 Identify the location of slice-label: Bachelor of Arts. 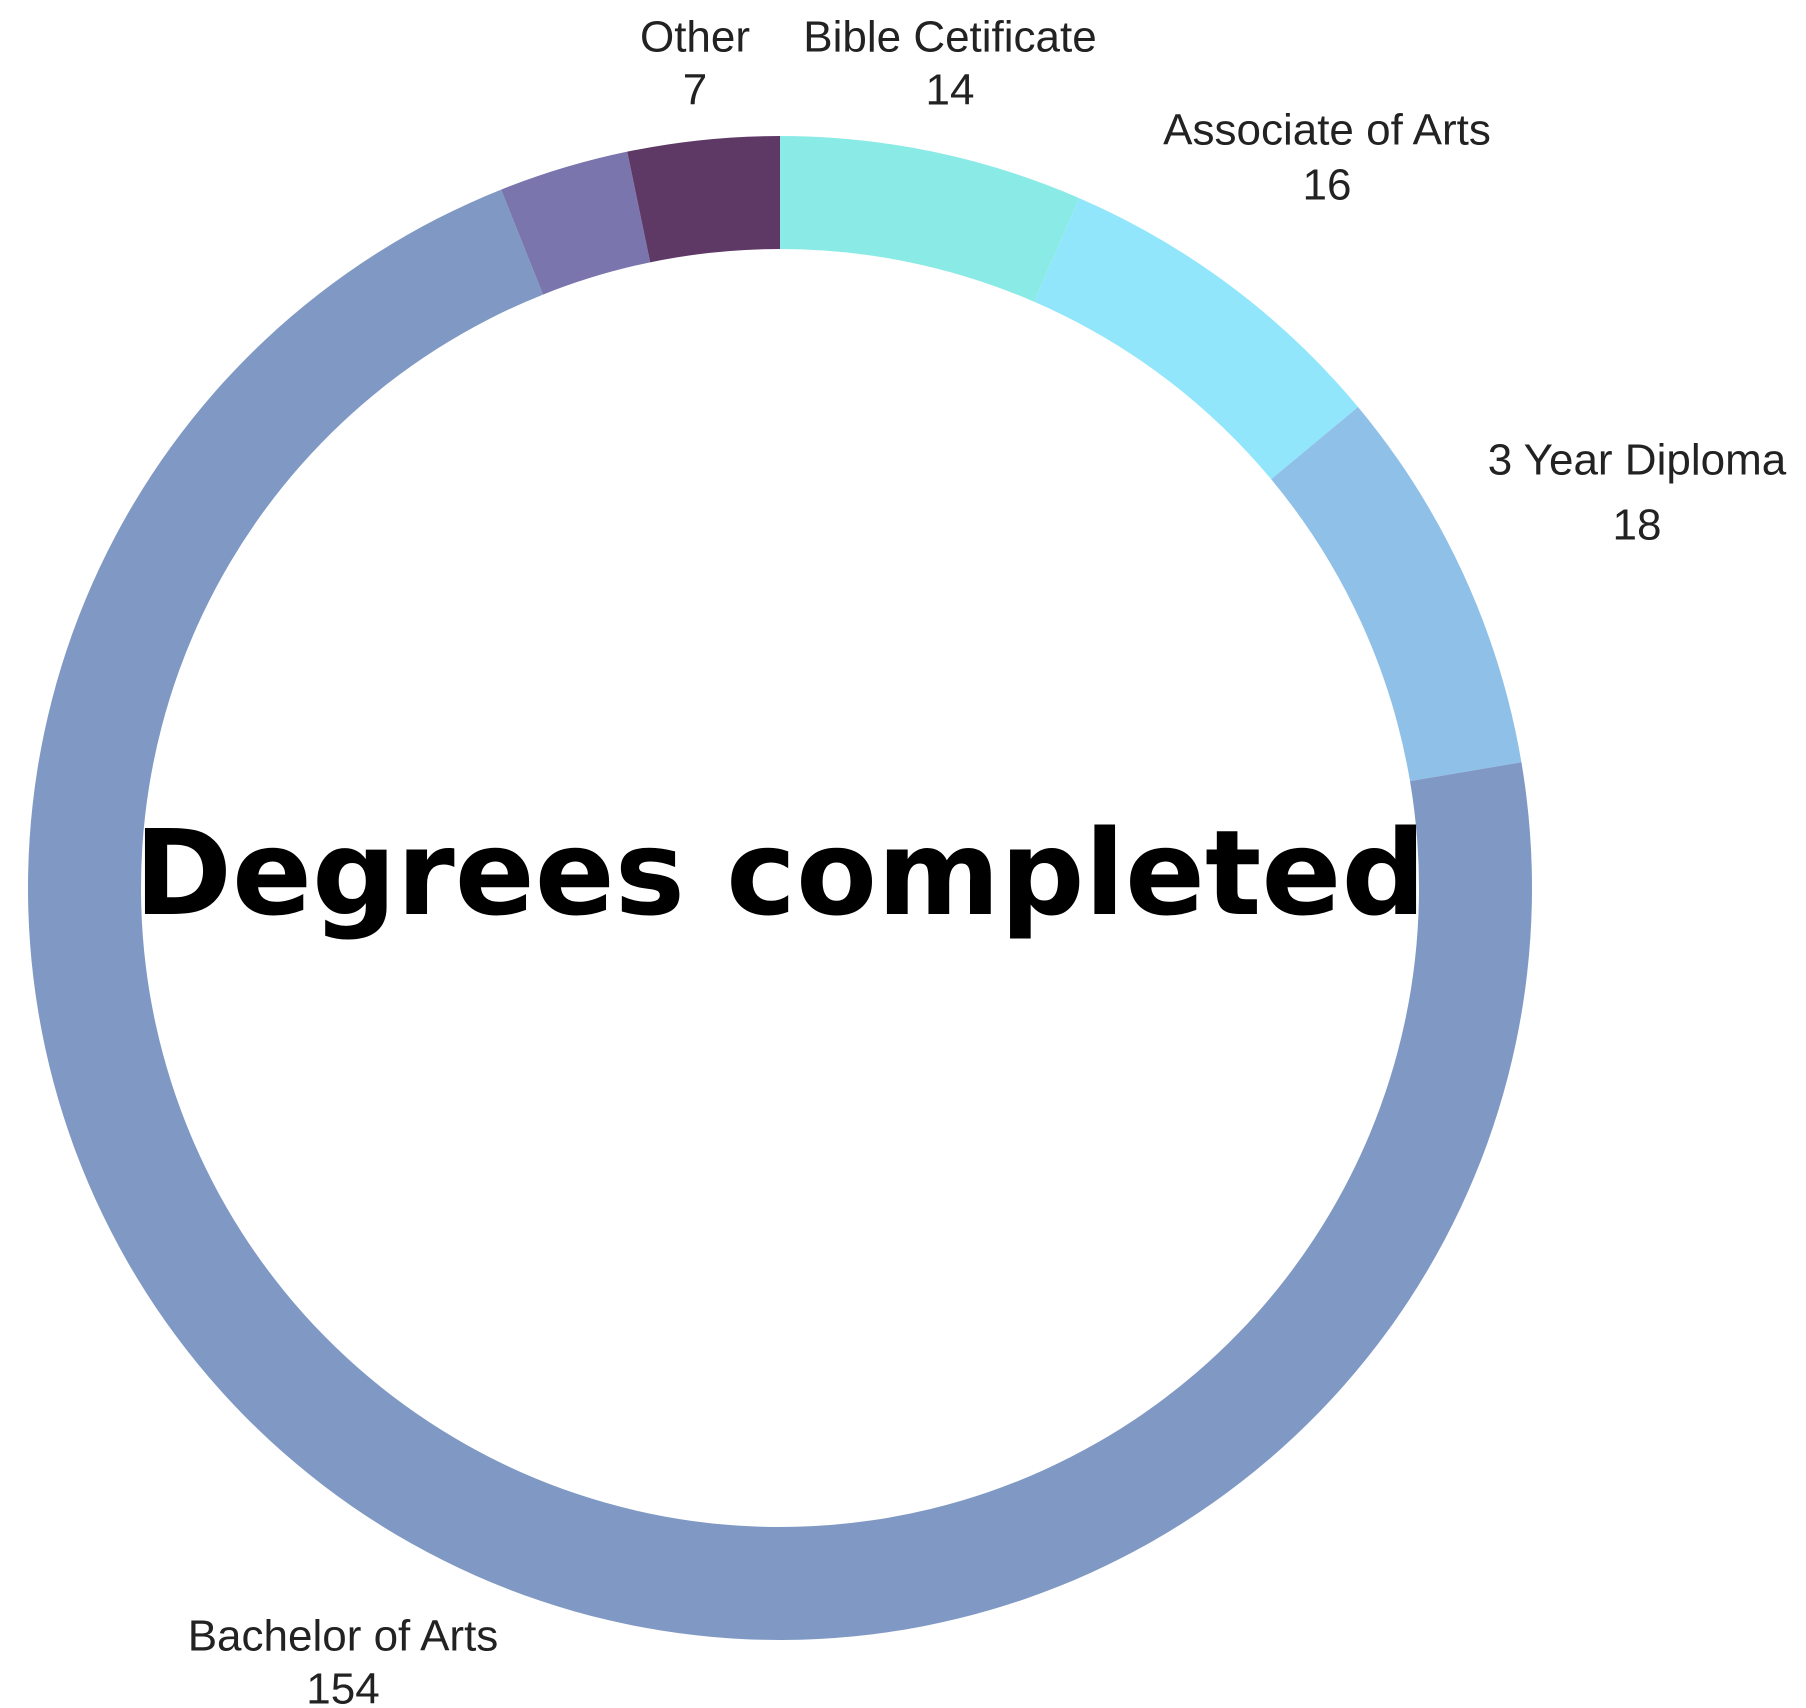
(343, 1636).